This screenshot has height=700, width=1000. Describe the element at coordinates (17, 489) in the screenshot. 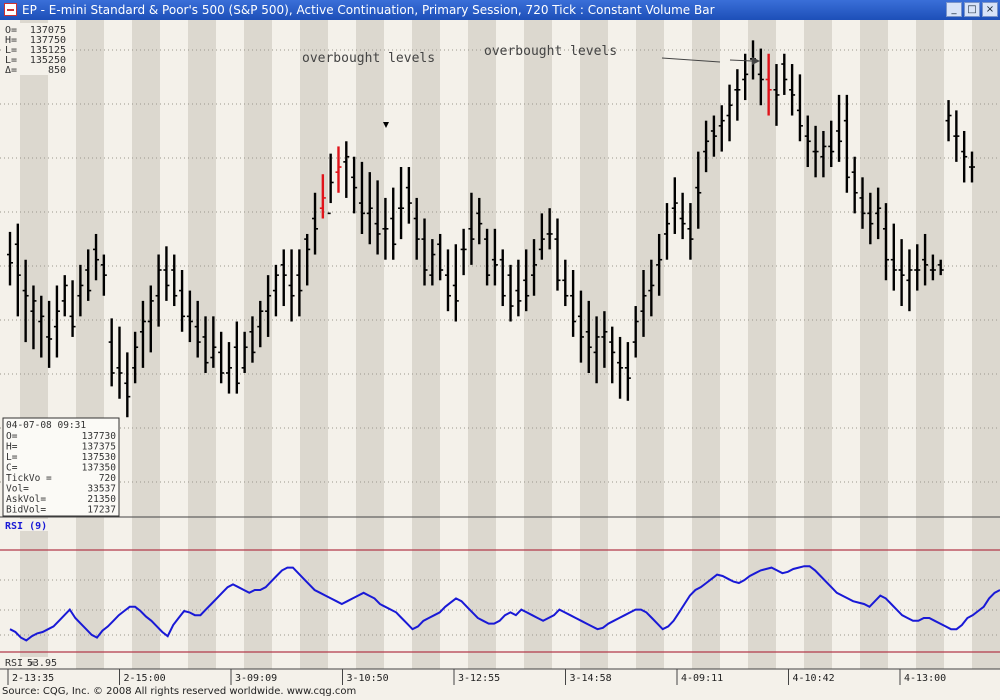

I see `data-window-label: Vol=` at that location.